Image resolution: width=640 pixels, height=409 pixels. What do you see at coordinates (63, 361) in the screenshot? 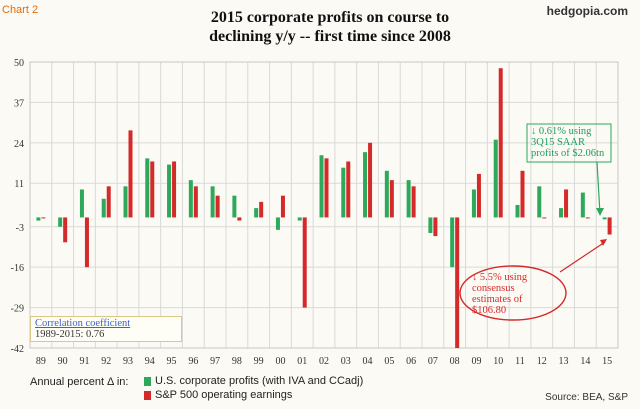
I see `x-tick-label: 90` at bounding box center [63, 361].